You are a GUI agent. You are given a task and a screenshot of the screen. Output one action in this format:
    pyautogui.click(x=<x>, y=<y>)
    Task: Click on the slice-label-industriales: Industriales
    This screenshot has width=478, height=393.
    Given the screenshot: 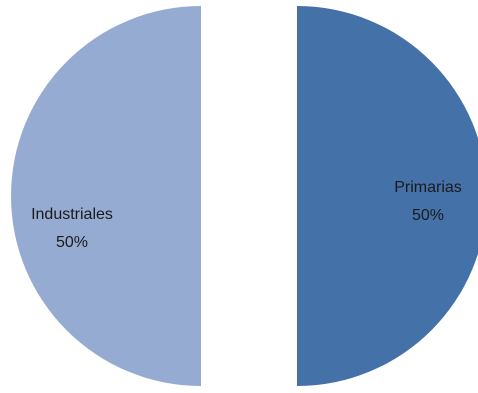 What is the action you would take?
    pyautogui.click(x=72, y=214)
    